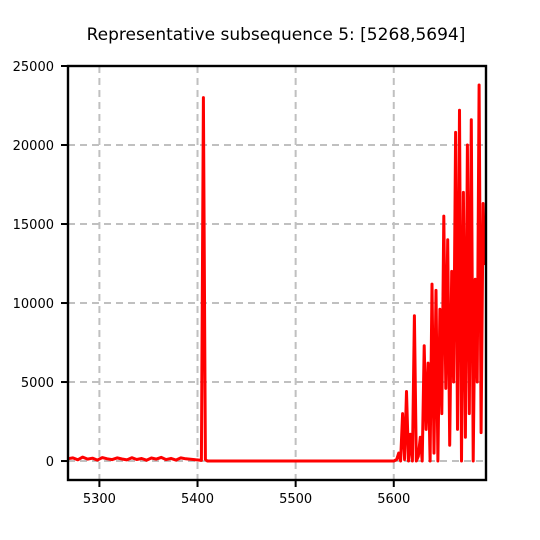  I want to click on y-tick-label: 15000, so click(33, 225).